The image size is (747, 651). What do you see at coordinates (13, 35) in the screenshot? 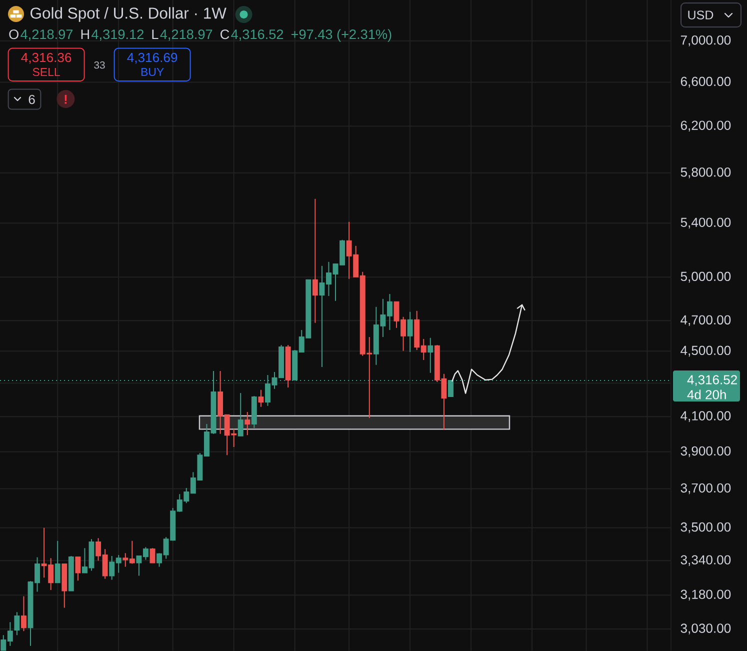
I see `annotation: O` at bounding box center [13, 35].